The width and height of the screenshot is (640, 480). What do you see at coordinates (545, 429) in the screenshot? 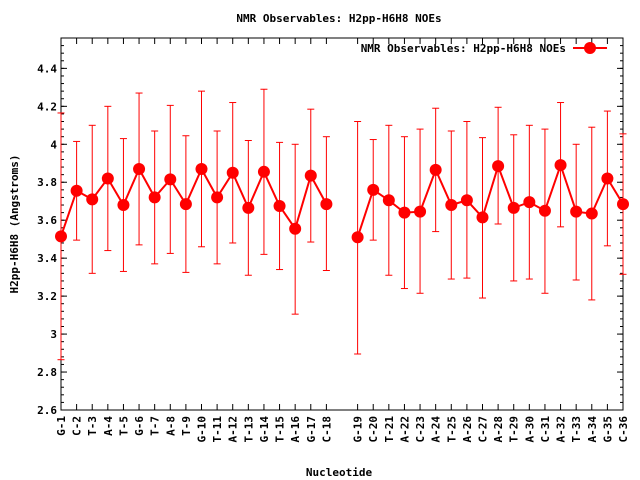
I see `x-tick-label: C-31` at bounding box center [545, 429].